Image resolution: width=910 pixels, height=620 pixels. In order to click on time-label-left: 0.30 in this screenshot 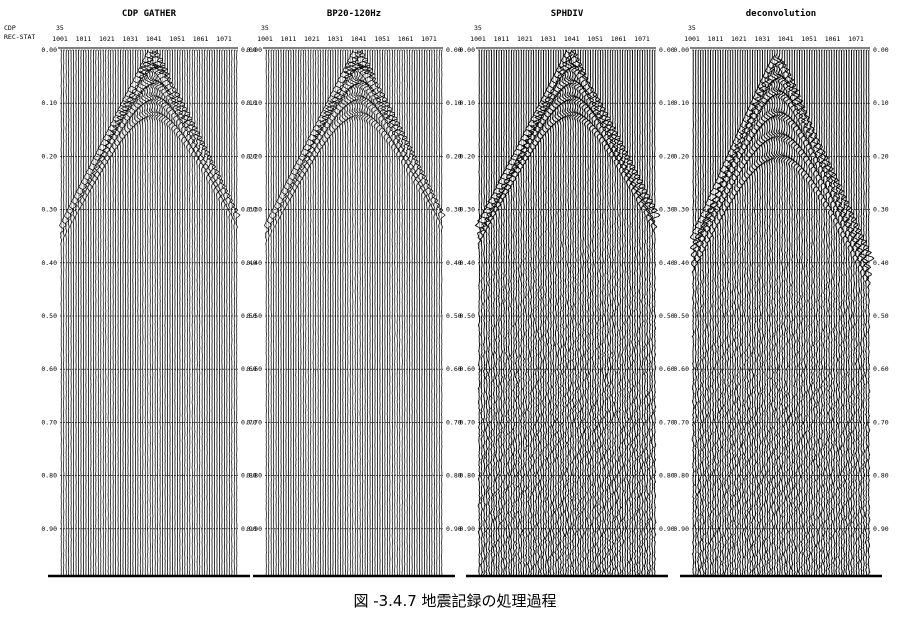, I will do `click(254, 210)`.